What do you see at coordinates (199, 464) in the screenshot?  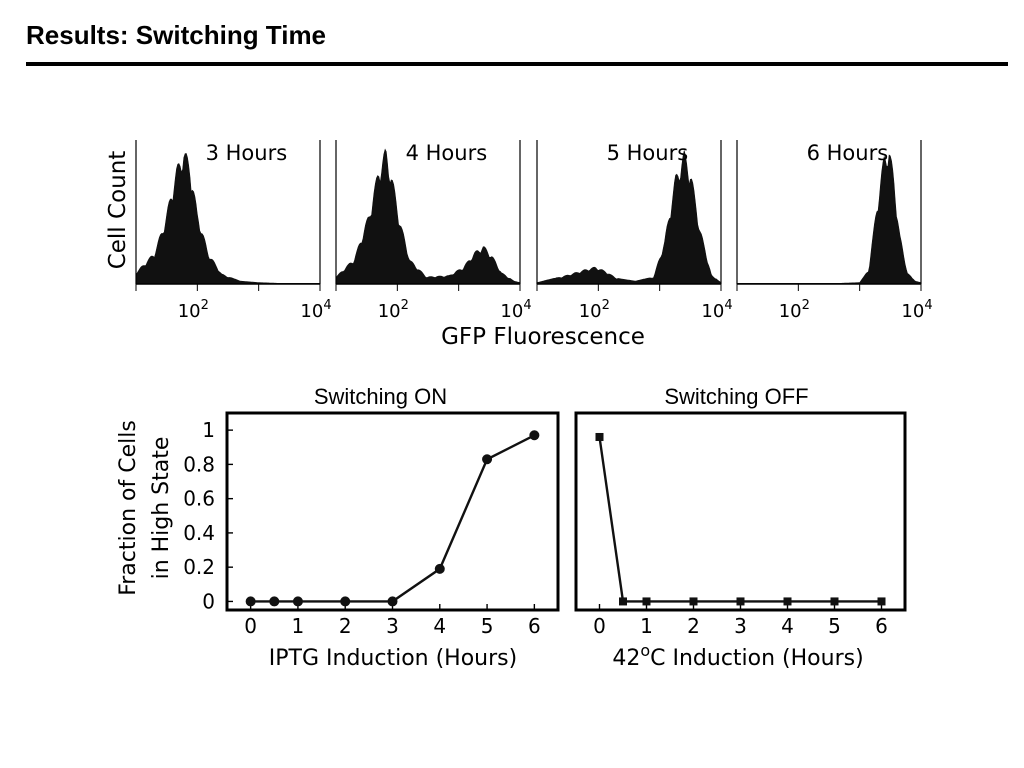 I see `y-tick-label: 0.8` at bounding box center [199, 464].